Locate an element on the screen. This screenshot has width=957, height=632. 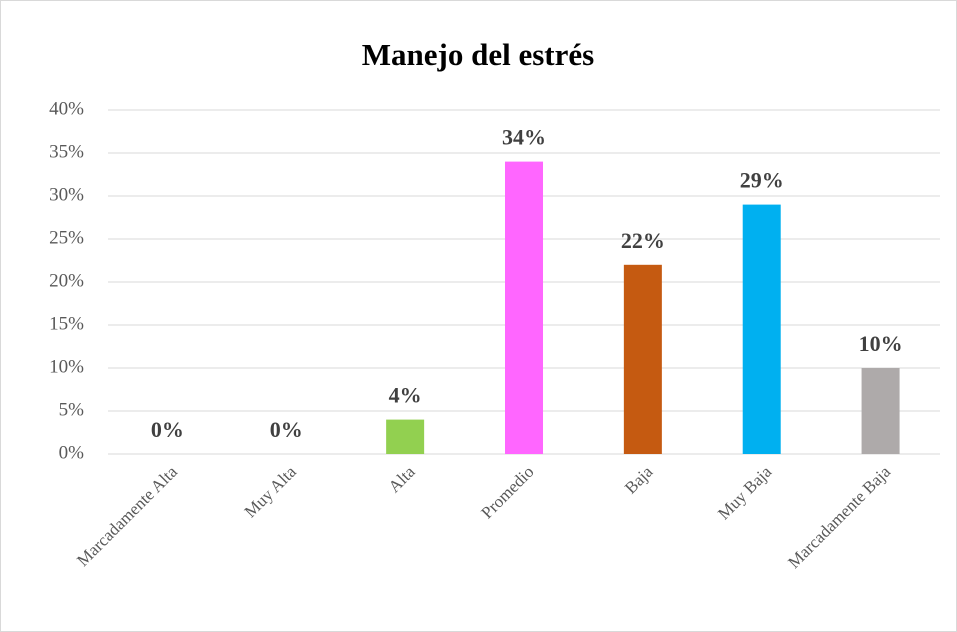
y-tick-label: 5% is located at coordinates (72, 409).